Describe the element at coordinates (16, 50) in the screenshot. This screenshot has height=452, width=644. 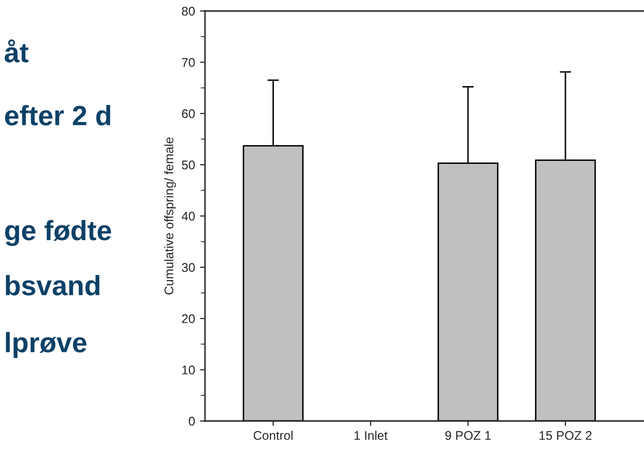
I see `text: åt` at that location.